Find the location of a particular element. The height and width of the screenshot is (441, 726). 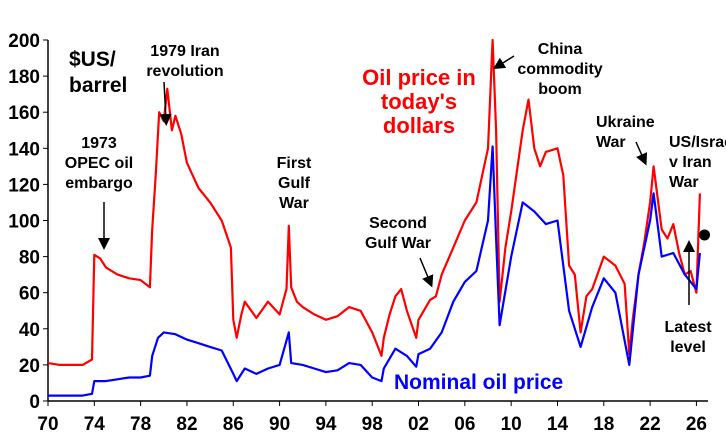

annotation-oil-embargo: 1973 OPEC oil embargo is located at coordinates (99, 163).